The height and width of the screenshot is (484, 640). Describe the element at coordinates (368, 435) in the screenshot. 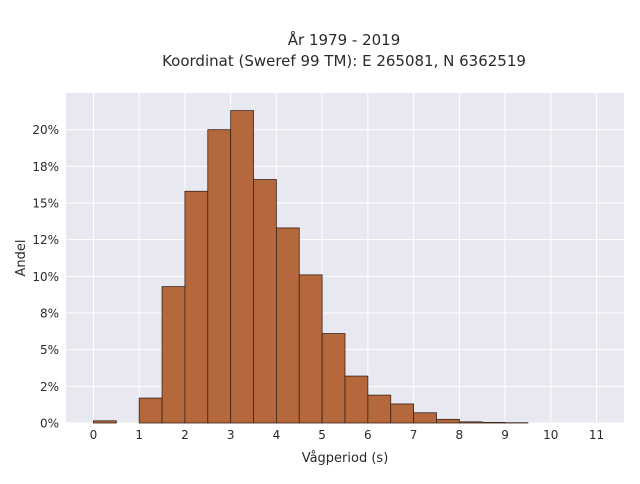

I see `x-tick-label: 6` at that location.